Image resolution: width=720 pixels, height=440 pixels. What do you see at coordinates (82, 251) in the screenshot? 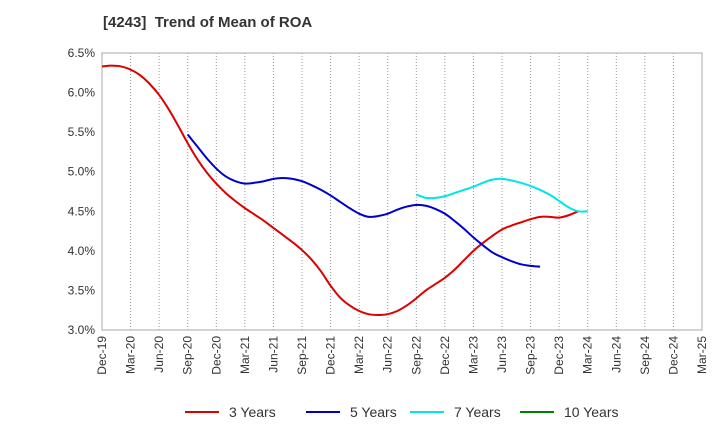
I see `y-tick-label: 4.0%` at bounding box center [82, 251].